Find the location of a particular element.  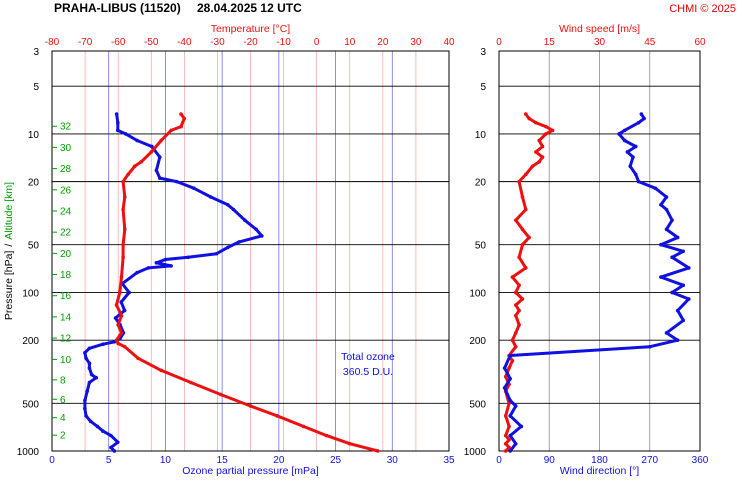

pressure-tick-label: 100 is located at coordinates (30, 293).